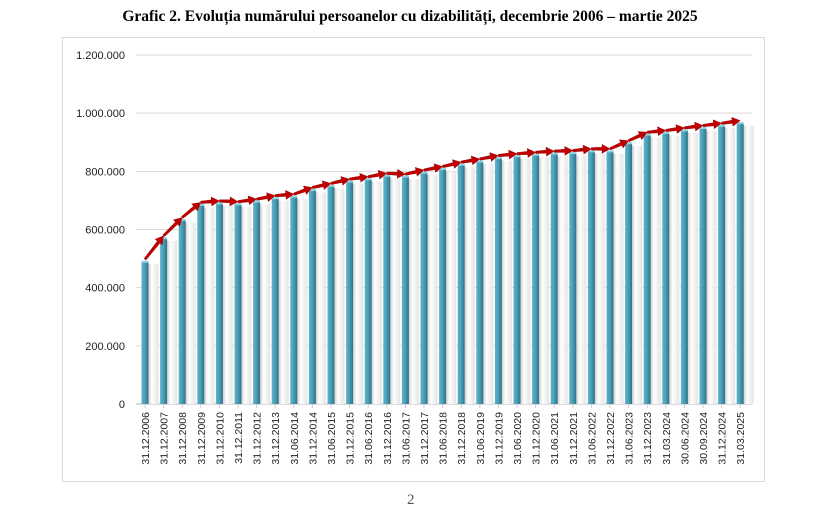  Describe the element at coordinates (704, 438) in the screenshot. I see `x-tick-label: 30.09.2024` at that location.